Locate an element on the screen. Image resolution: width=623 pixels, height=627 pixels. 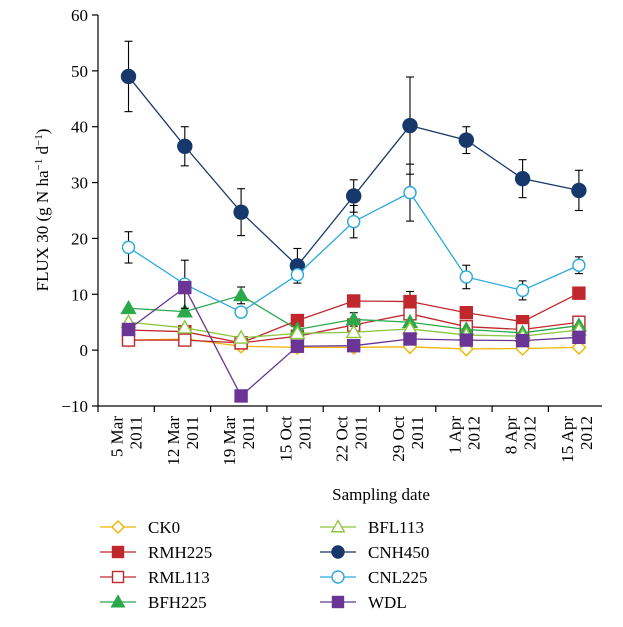
x-tick-label: 15 Oct is located at coordinates (285, 439).